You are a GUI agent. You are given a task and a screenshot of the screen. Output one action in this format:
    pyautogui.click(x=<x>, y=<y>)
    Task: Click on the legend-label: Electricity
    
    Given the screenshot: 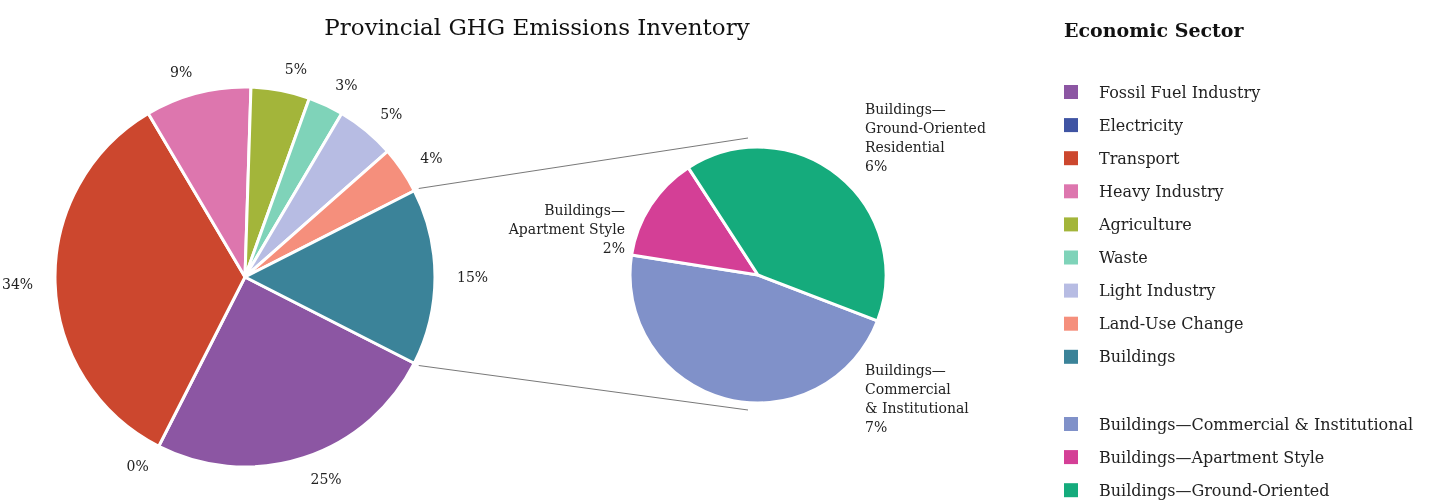 What is the action you would take?
    pyautogui.click(x=1141, y=125)
    